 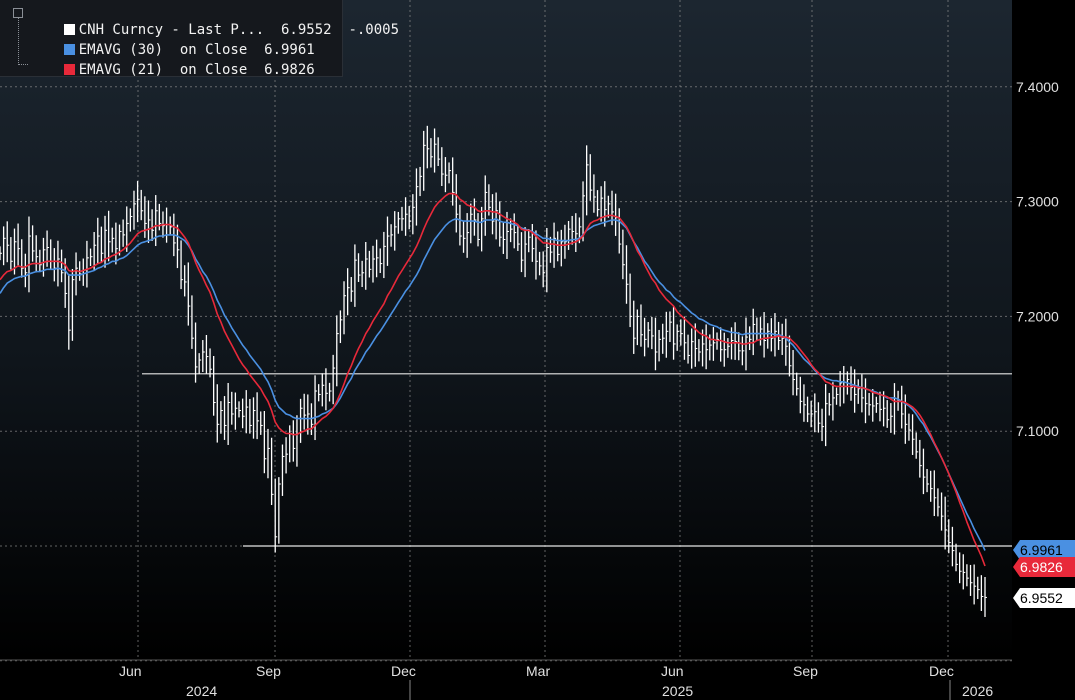 I want to click on value-tag-label: 6.9826, so click(x=1041, y=567).